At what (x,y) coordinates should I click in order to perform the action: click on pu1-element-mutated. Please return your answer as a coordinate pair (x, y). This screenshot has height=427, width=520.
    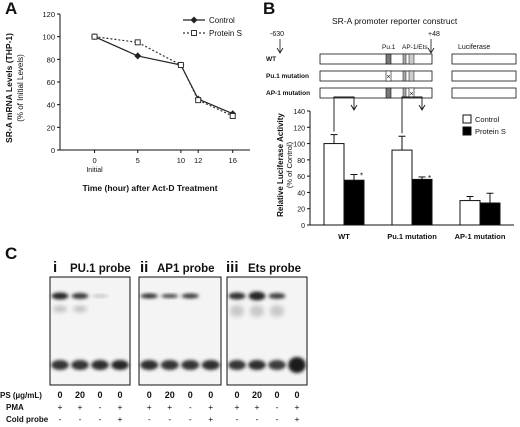
    Looking at the image, I should click on (388, 76).